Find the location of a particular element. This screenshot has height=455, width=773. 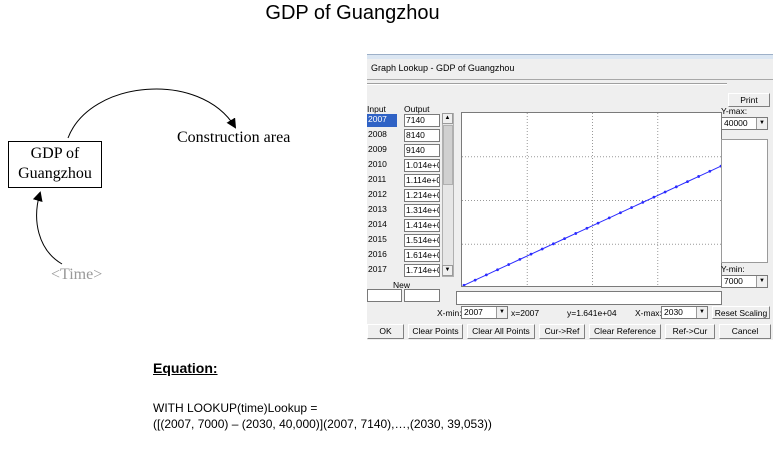

gdp-to-construction-arrow is located at coordinates (152, 113).